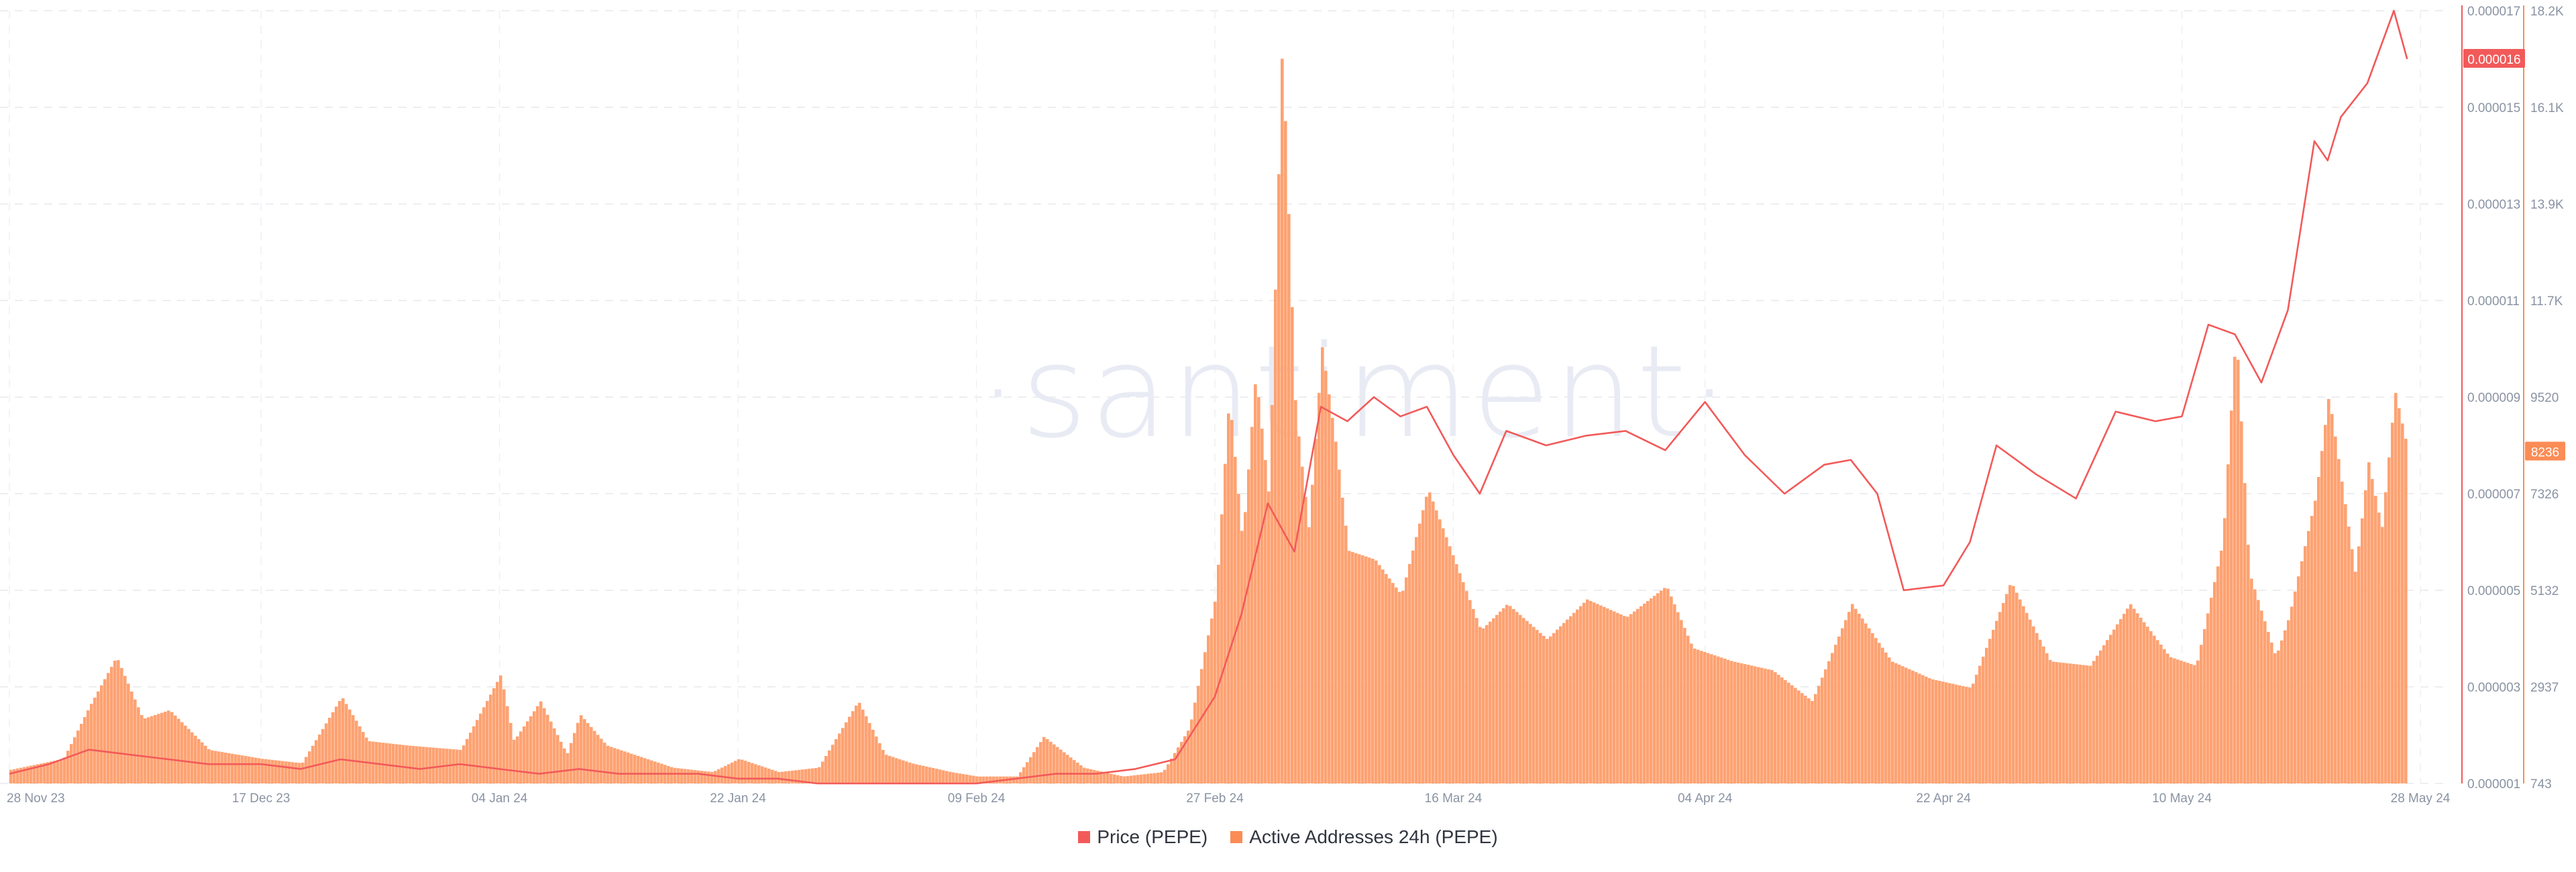 The image size is (2576, 872). Describe the element at coordinates (2493, 591) in the screenshot. I see `price-tick-label: 0.000005` at that location.